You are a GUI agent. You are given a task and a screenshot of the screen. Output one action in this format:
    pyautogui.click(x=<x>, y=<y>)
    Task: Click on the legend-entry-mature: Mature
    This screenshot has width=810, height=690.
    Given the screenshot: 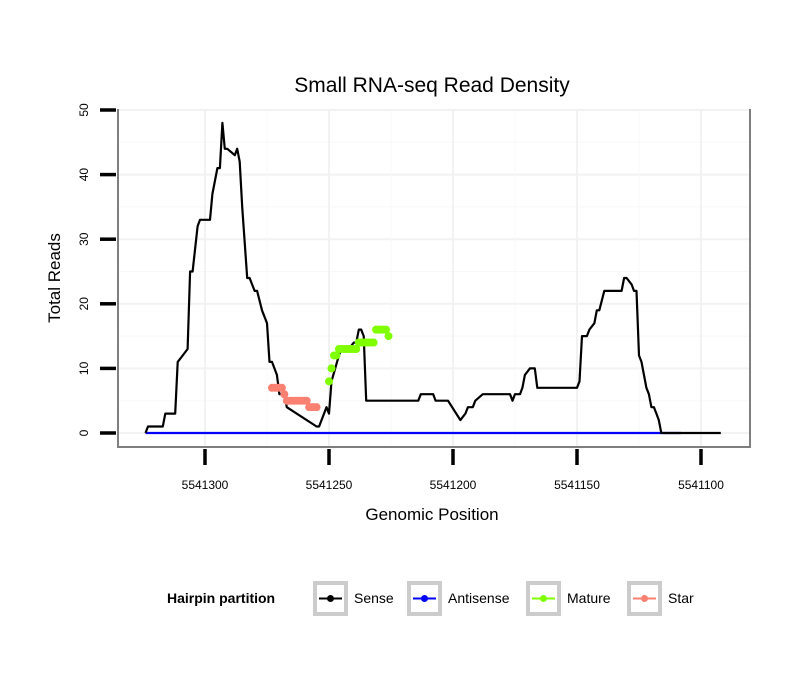 What is the action you would take?
    pyautogui.click(x=568, y=598)
    